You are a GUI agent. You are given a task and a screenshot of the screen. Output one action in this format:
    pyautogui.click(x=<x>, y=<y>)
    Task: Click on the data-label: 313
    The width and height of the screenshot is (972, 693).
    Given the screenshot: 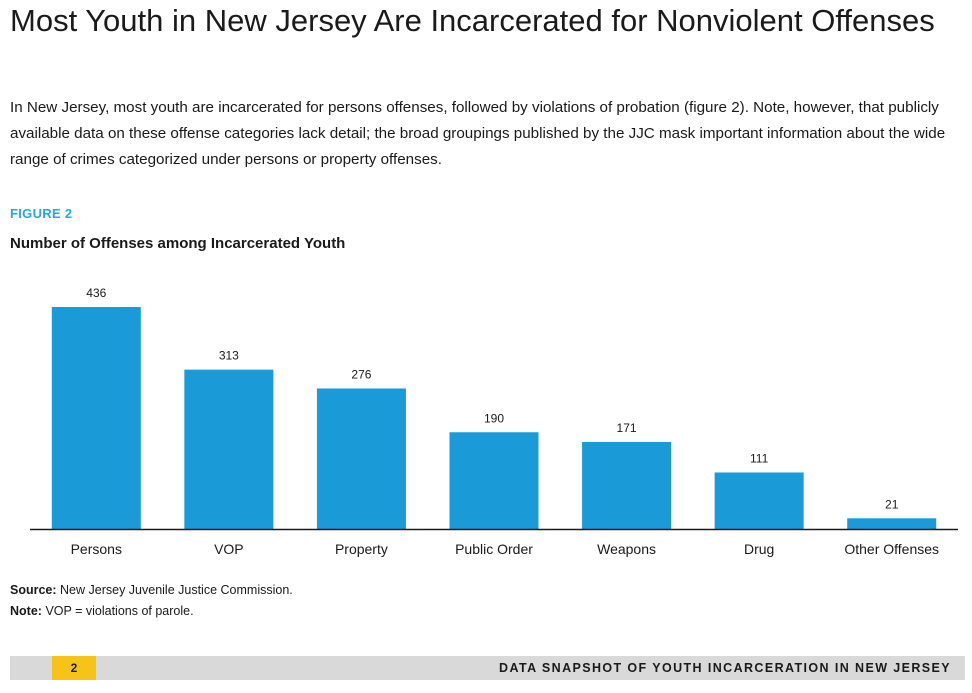 What is the action you would take?
    pyautogui.click(x=229, y=356)
    